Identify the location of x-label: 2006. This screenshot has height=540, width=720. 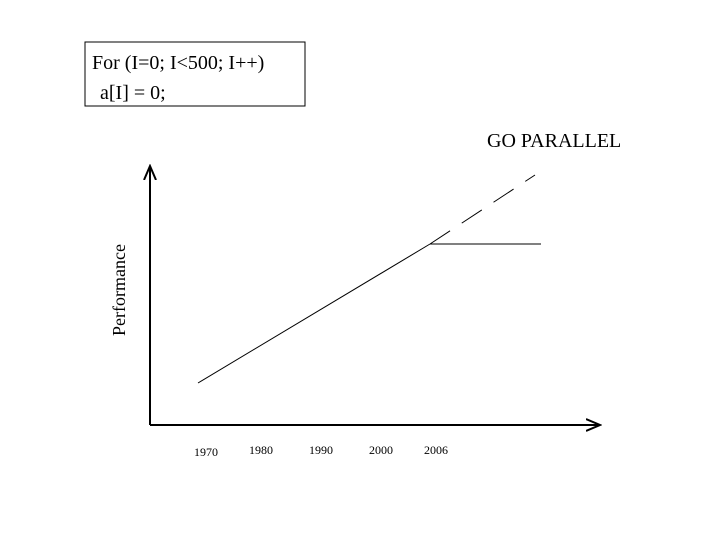
(436, 450).